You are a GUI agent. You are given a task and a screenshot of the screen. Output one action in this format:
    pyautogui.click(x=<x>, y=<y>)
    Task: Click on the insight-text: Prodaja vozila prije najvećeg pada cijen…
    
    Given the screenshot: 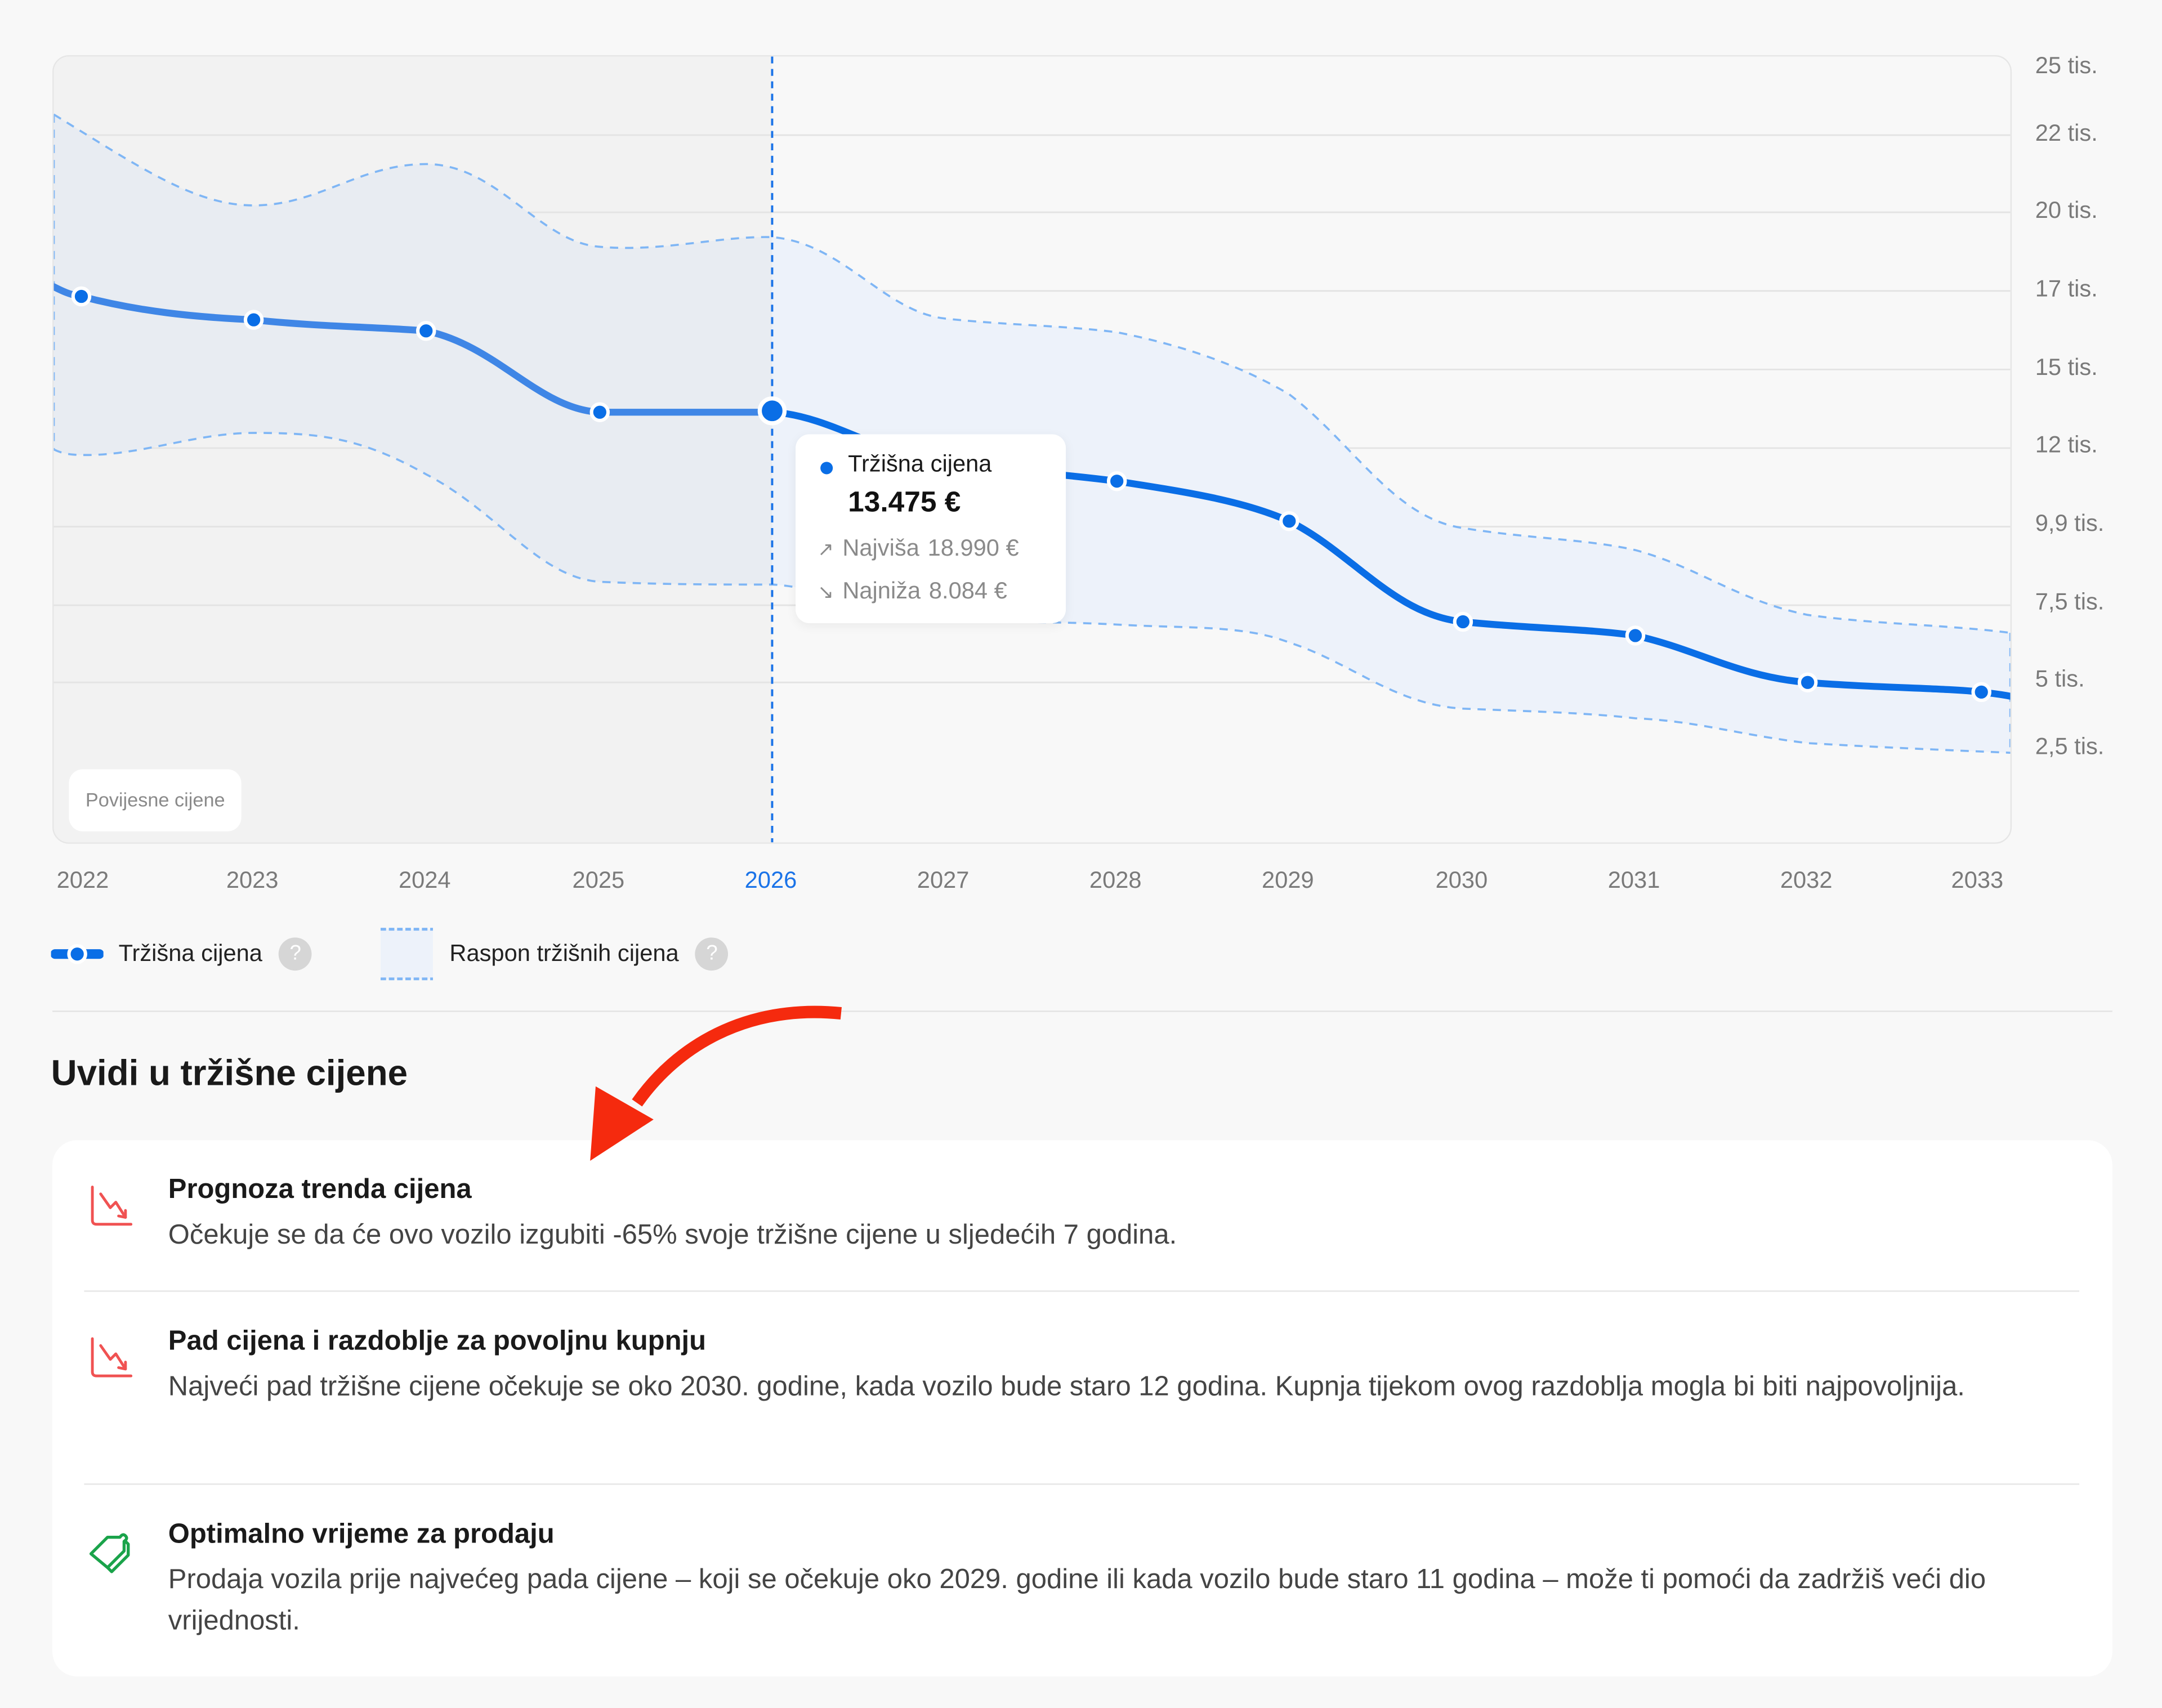 What is the action you would take?
    pyautogui.click(x=1077, y=1601)
    